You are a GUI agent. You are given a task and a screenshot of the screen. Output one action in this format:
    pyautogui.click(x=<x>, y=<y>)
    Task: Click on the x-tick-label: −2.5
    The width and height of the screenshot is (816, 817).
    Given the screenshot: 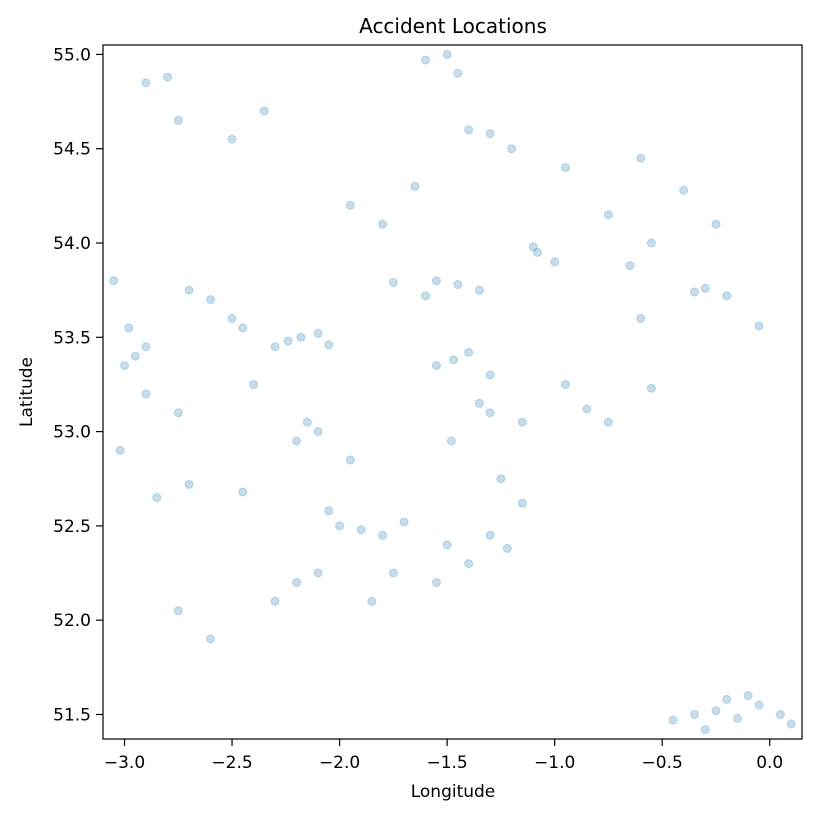 What is the action you would take?
    pyautogui.click(x=231, y=763)
    